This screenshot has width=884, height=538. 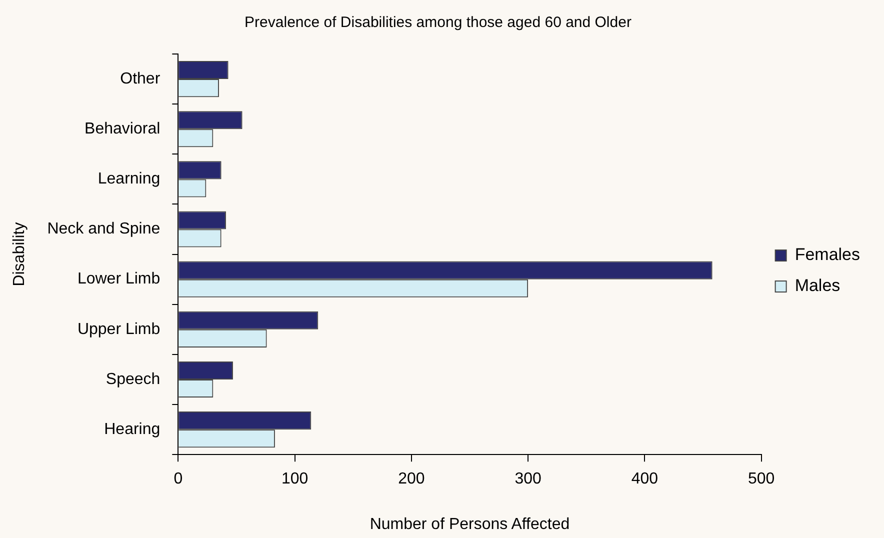 What do you see at coordinates (122, 129) in the screenshot?
I see `y-tick-label: Behavioral` at bounding box center [122, 129].